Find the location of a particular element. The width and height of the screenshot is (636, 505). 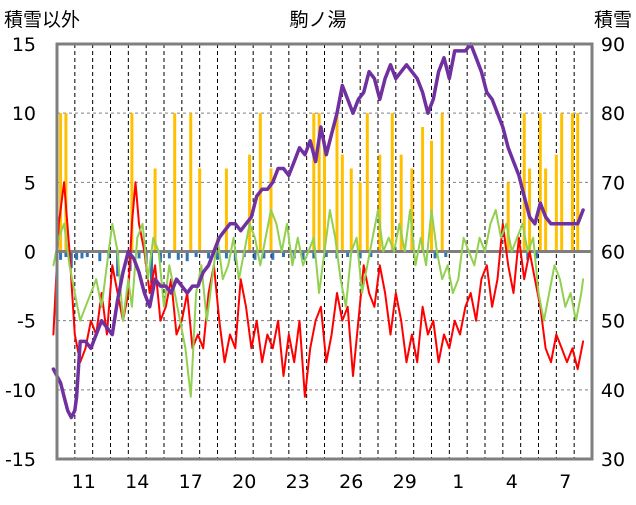

x-tick-label: 14 is located at coordinates (137, 482).